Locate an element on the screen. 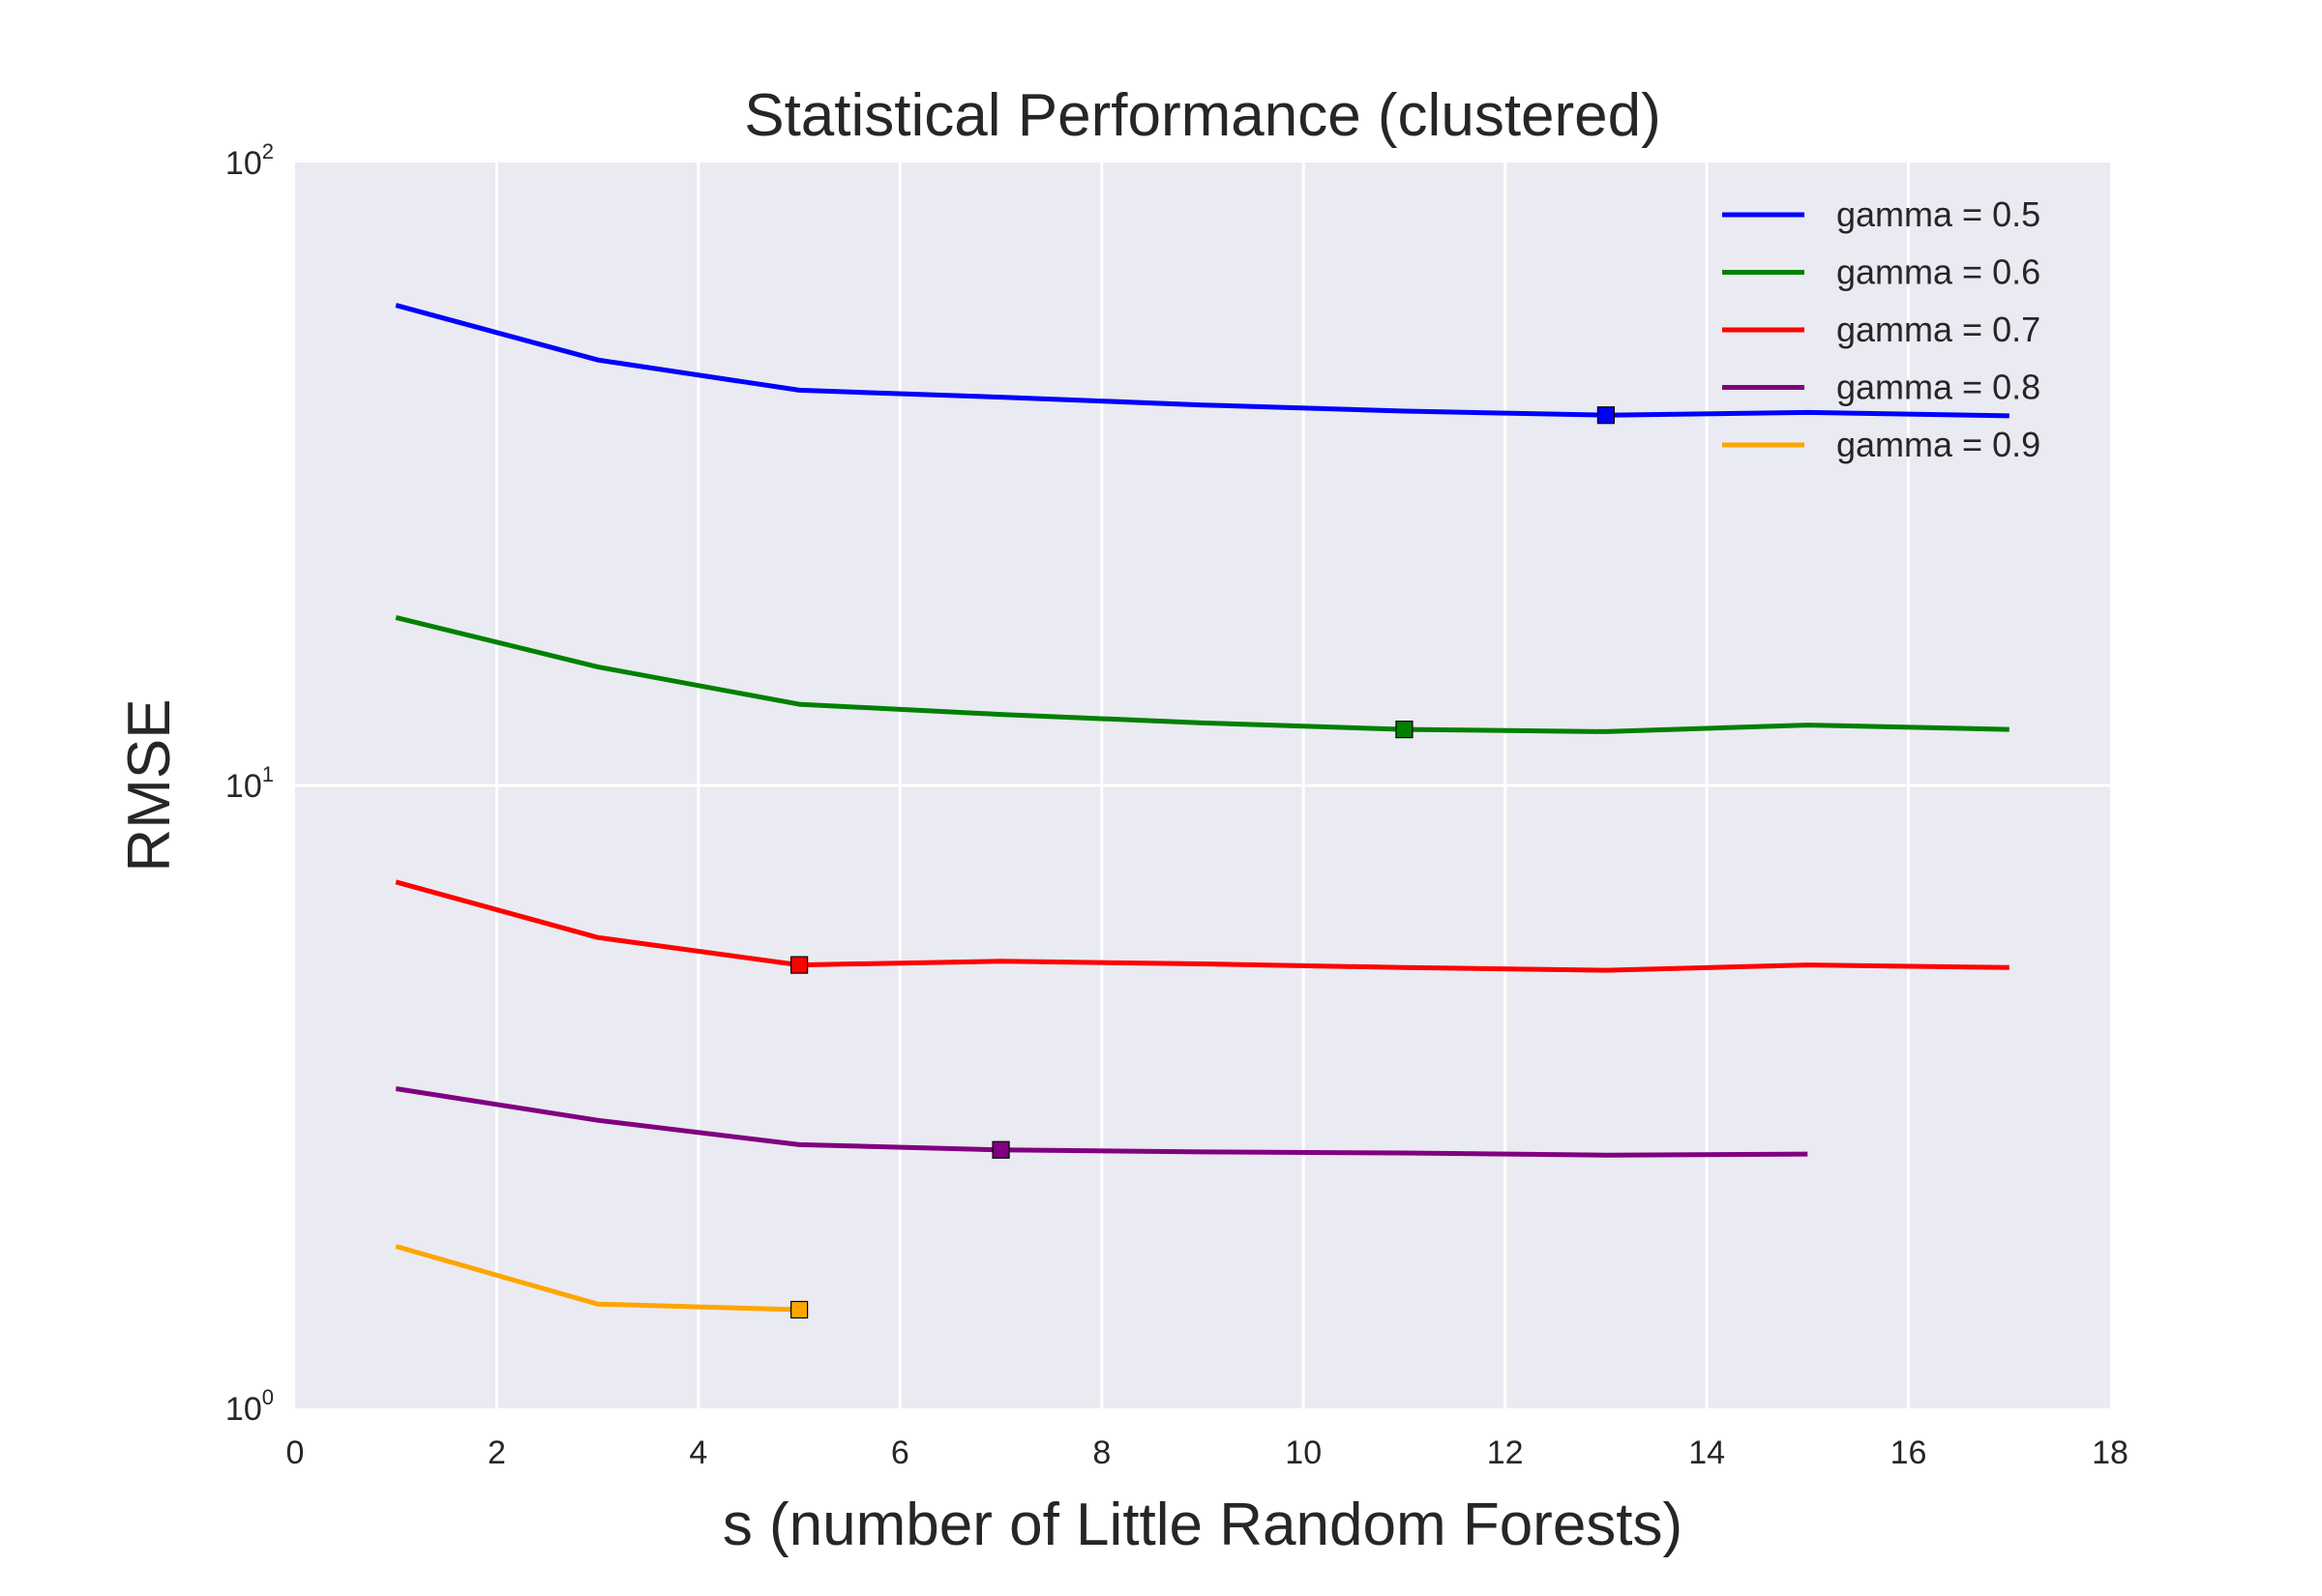 The width and height of the screenshot is (2322, 1596). x-tick-label: 18 is located at coordinates (2110, 1452).